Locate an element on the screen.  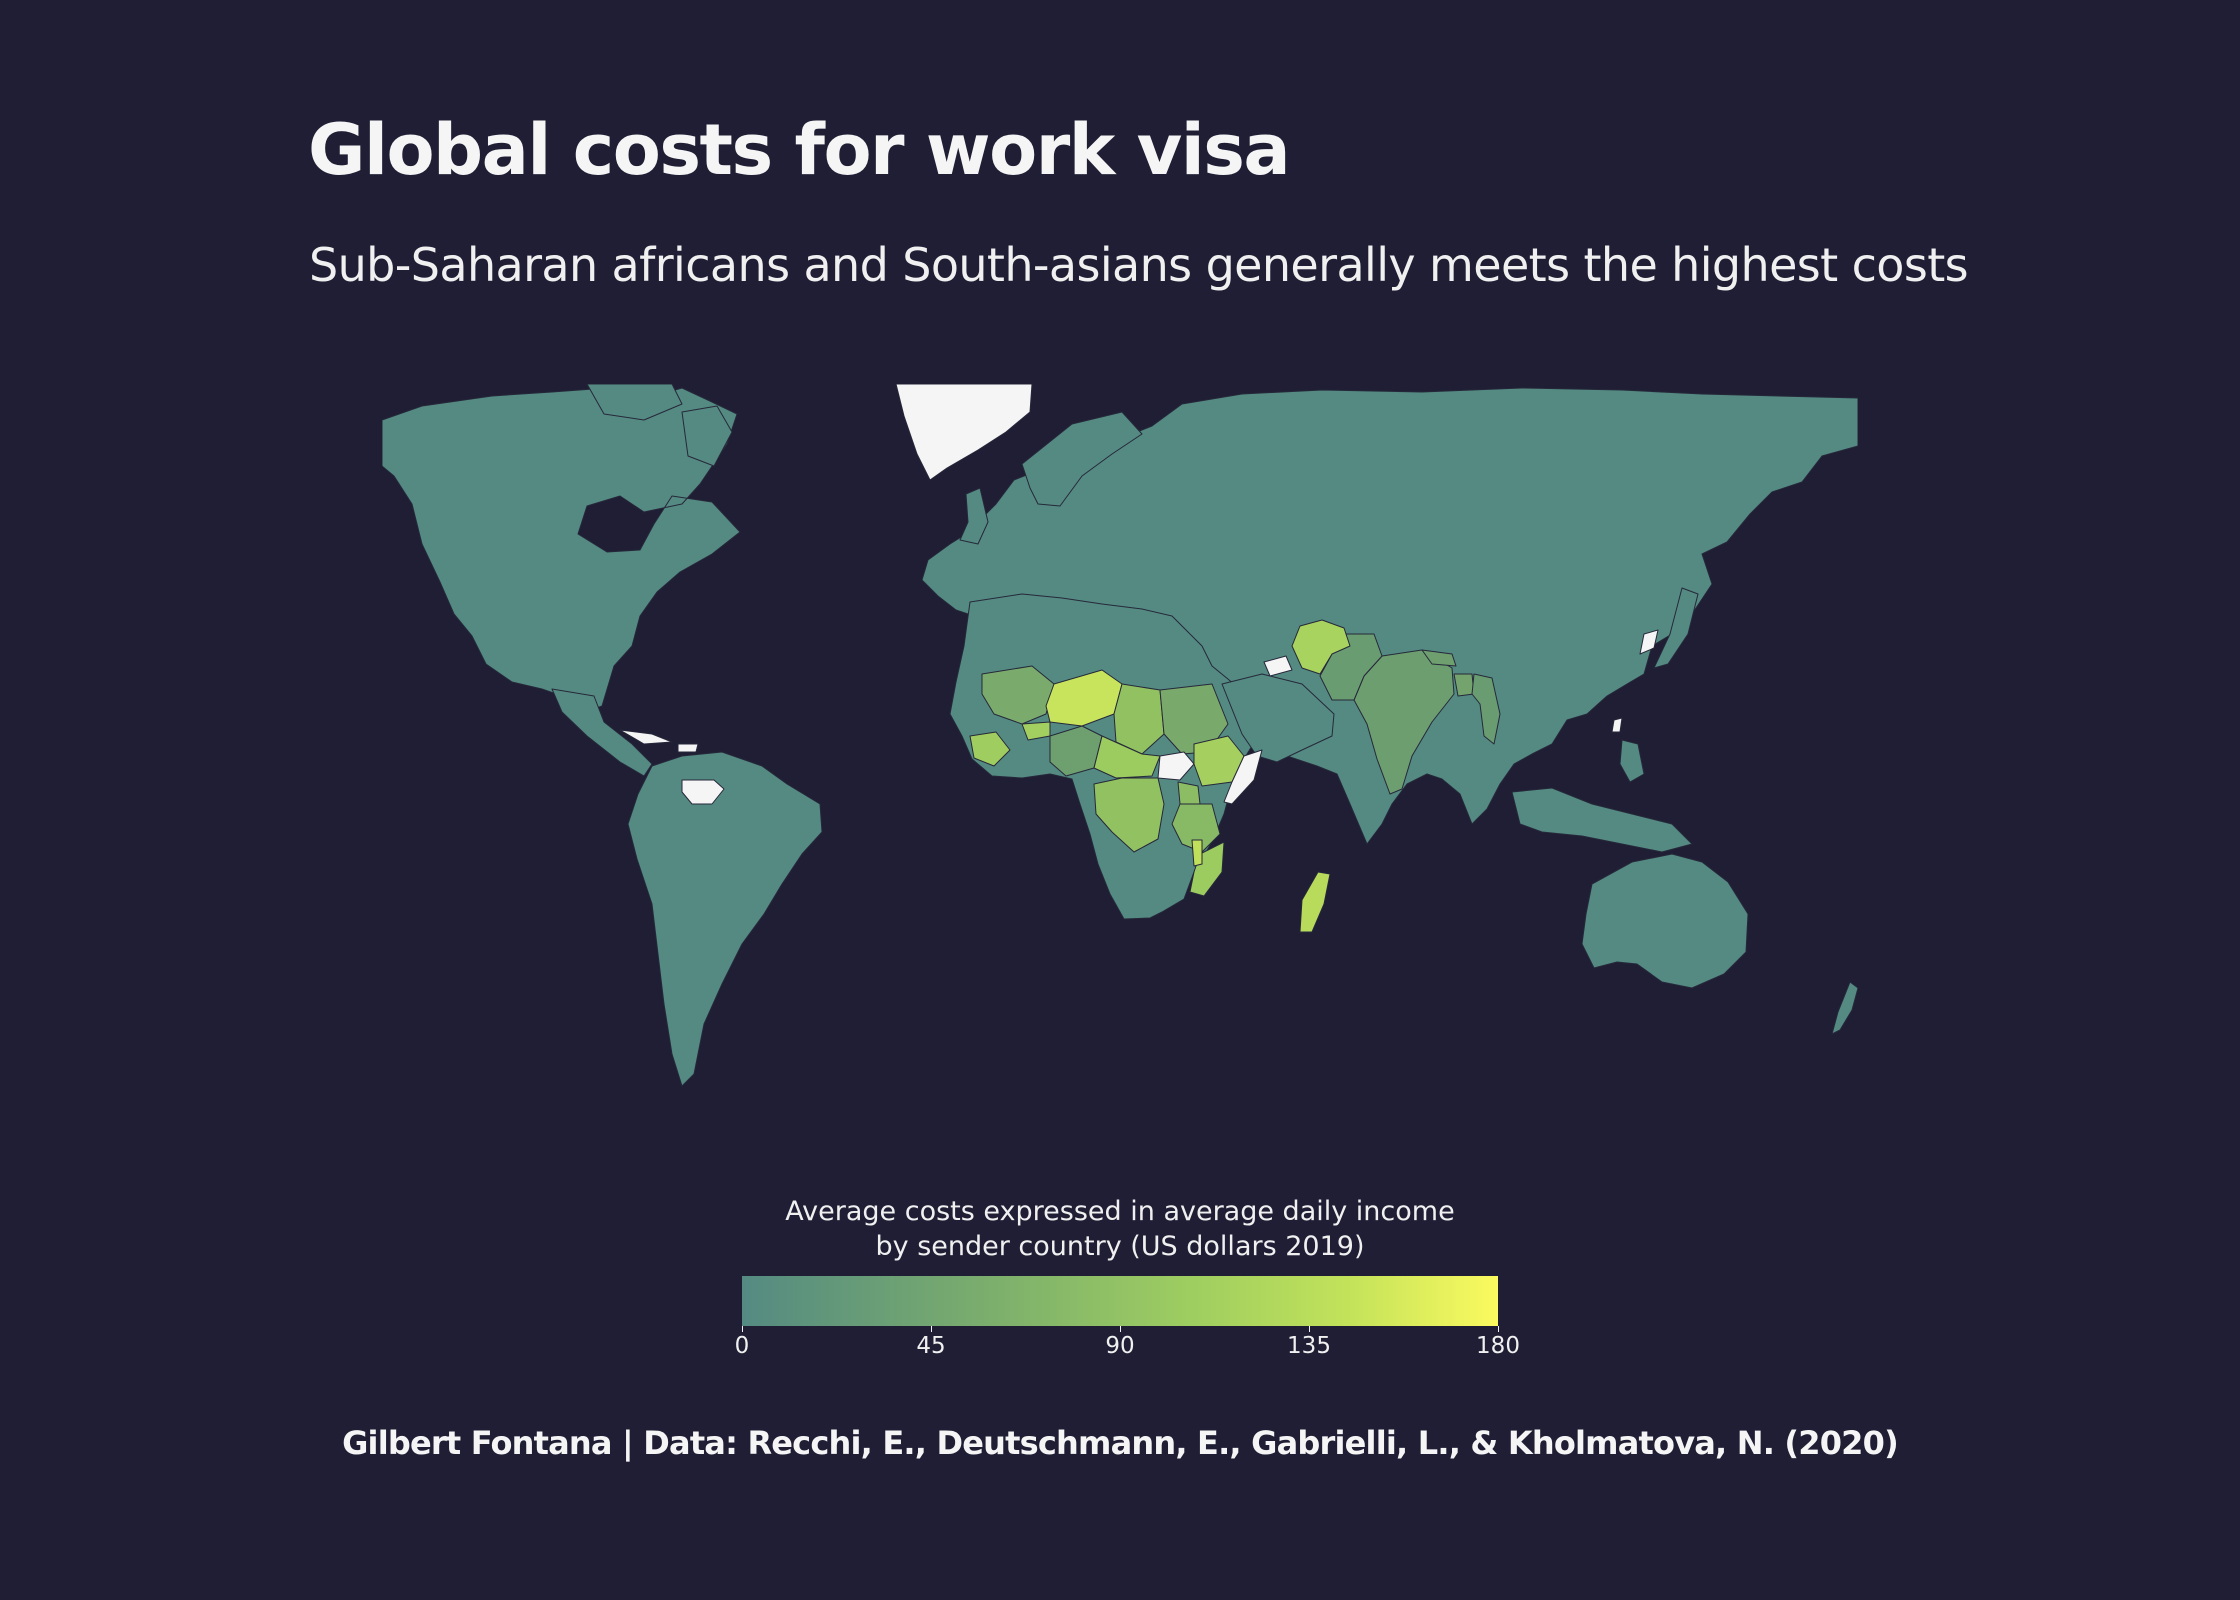
region-myanmar is located at coordinates (1486, 709).